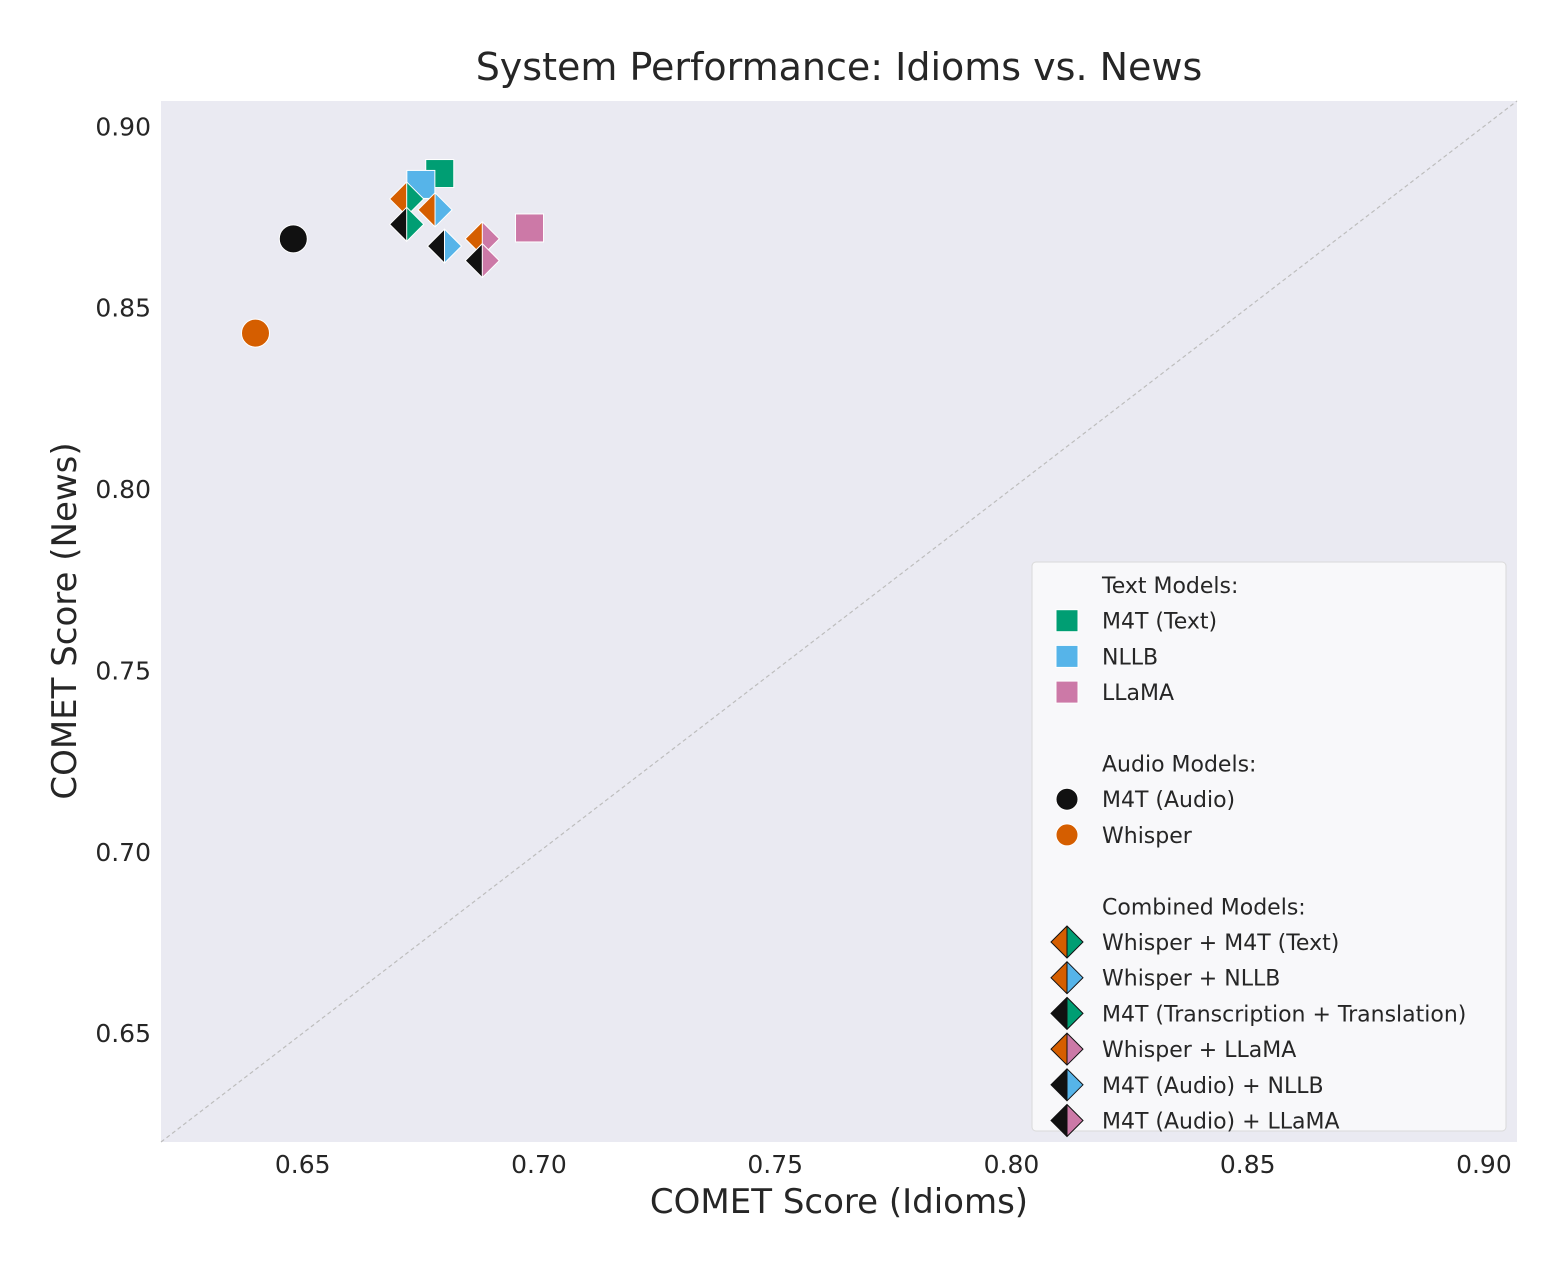 This screenshot has width=1567, height=1270. I want to click on legend-label: Whisper + NLLB, so click(1191, 979).